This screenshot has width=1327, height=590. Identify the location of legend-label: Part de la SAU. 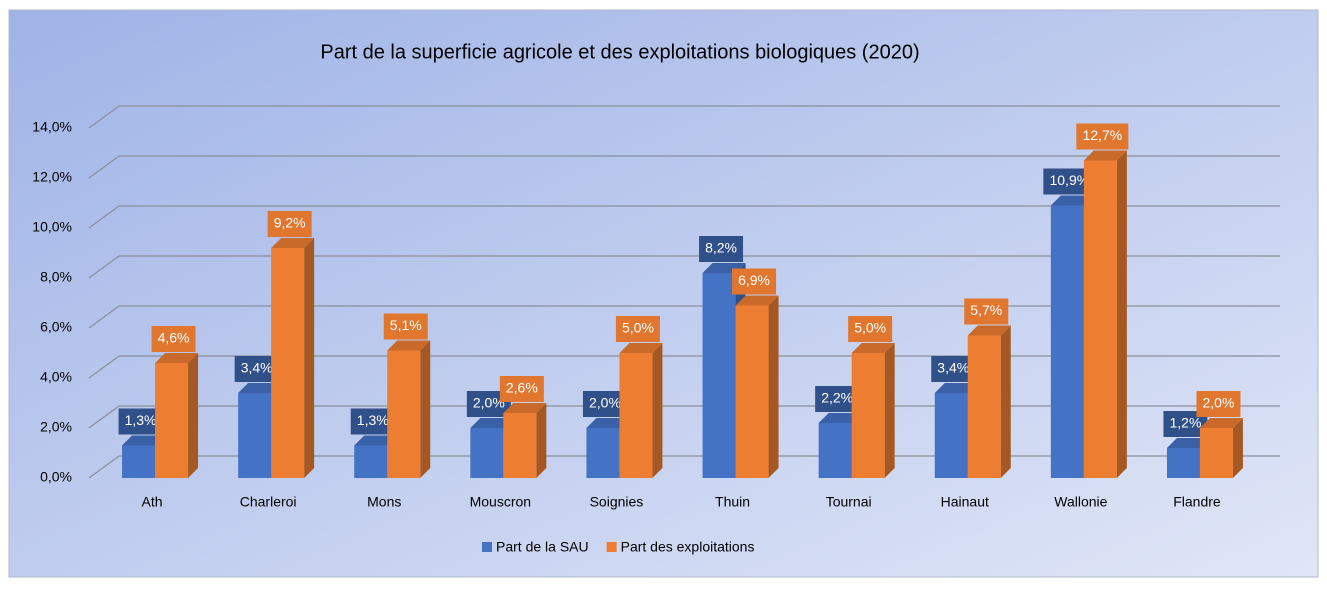
(542, 547).